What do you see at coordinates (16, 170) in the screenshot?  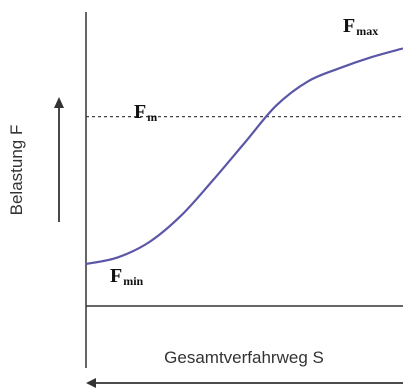 I see `y-axis-label: Belastung F` at bounding box center [16, 170].